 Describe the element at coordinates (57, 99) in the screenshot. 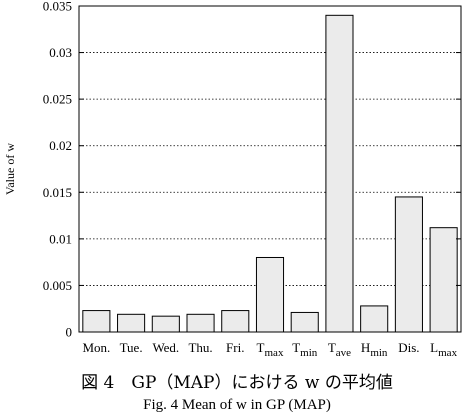

I see `y-tick-label: 0.025` at that location.